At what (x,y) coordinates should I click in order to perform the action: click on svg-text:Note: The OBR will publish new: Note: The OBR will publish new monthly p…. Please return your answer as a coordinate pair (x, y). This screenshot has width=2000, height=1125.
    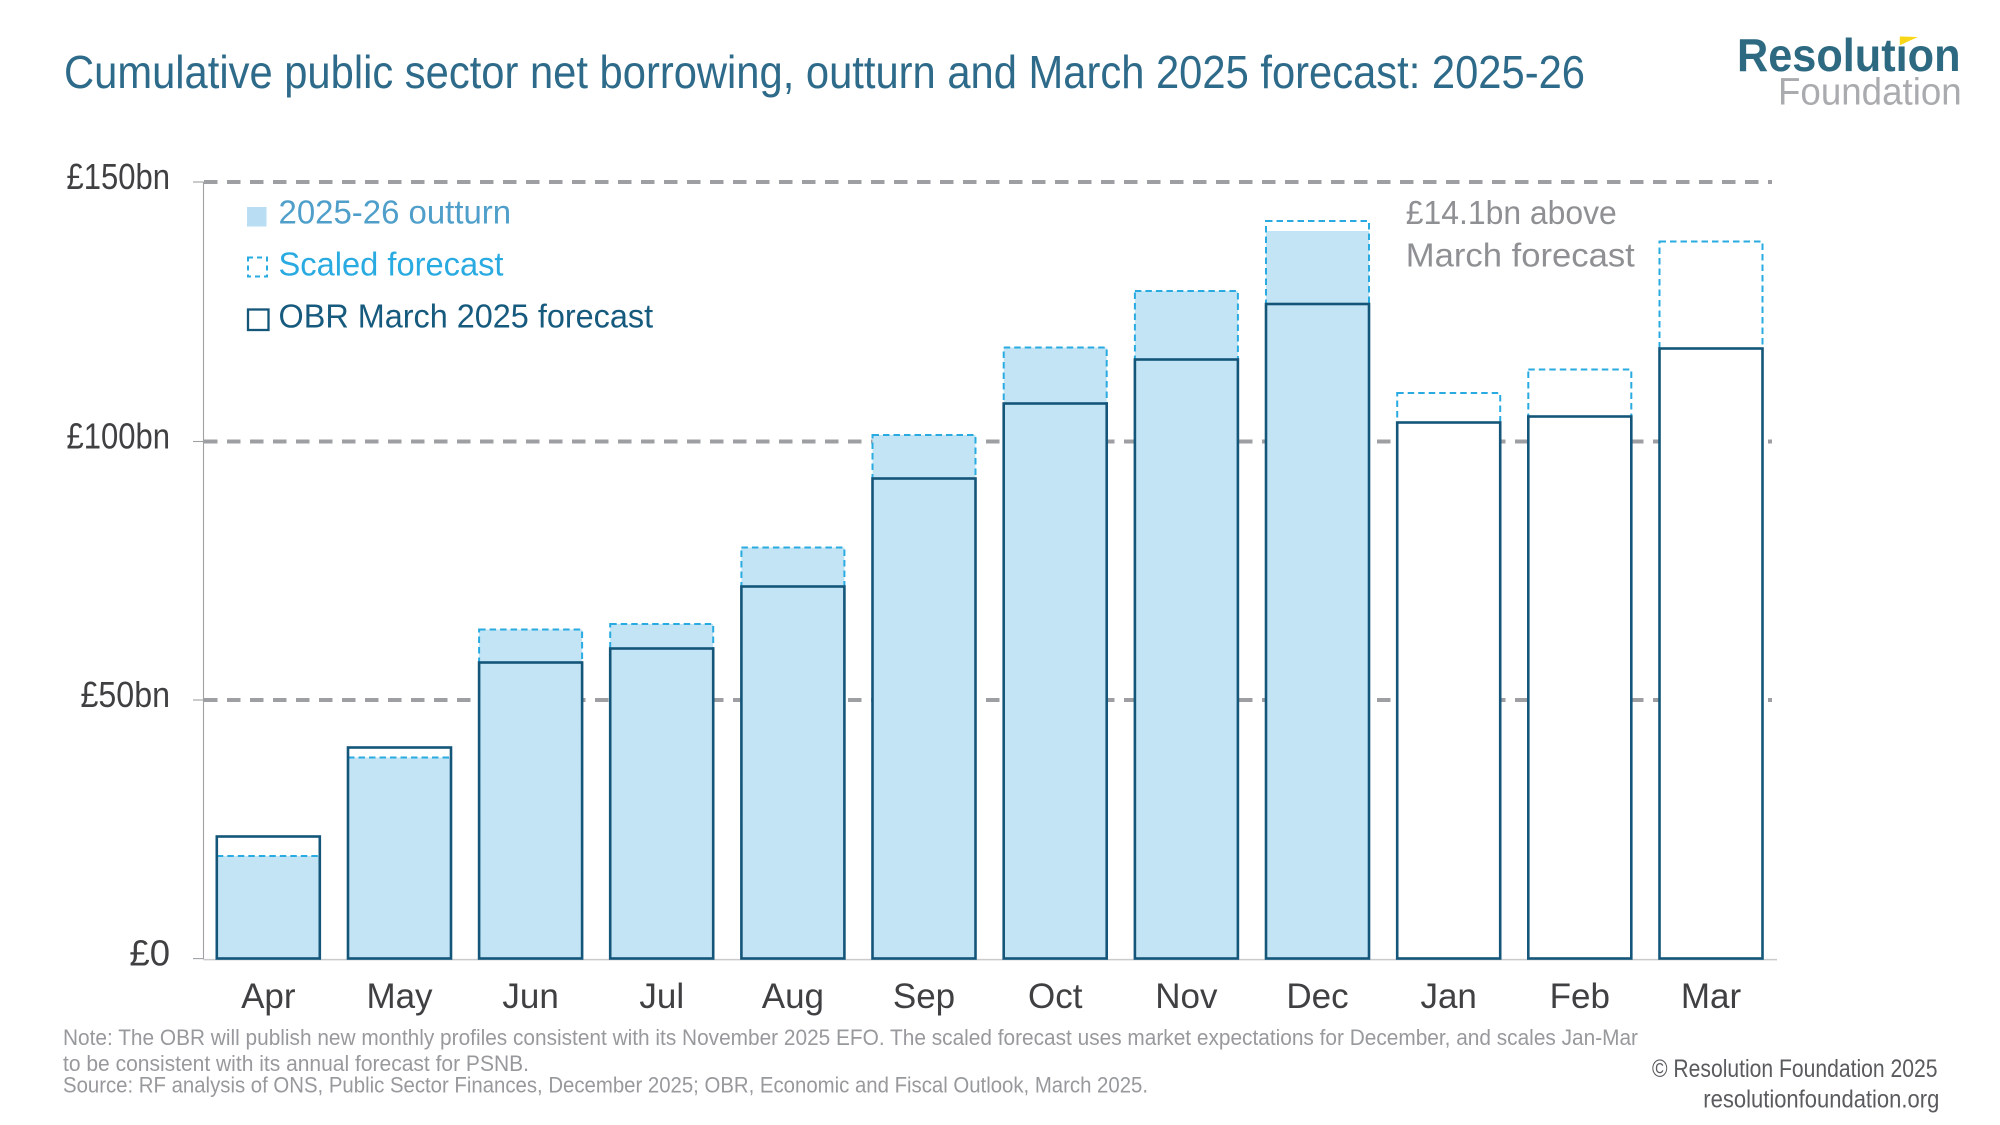
    Looking at the image, I should click on (850, 1037).